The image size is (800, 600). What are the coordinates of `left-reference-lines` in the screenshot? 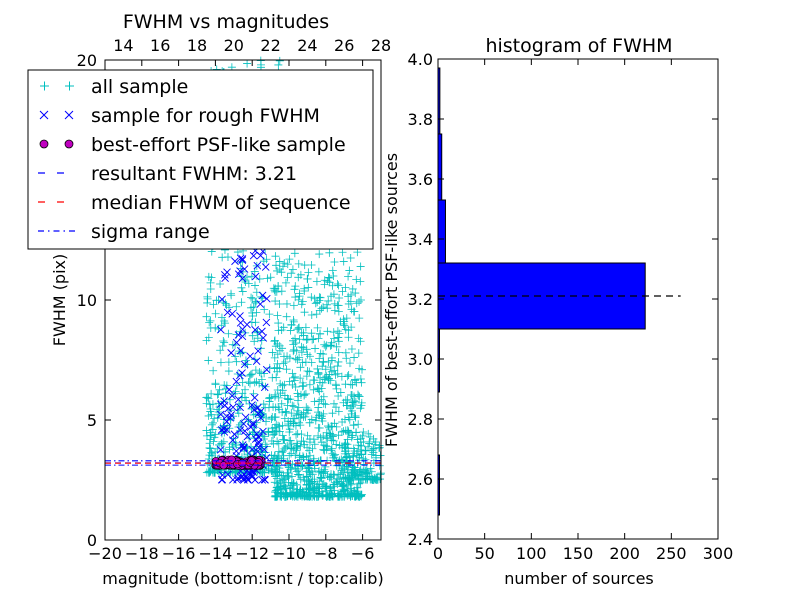 It's located at (243, 463).